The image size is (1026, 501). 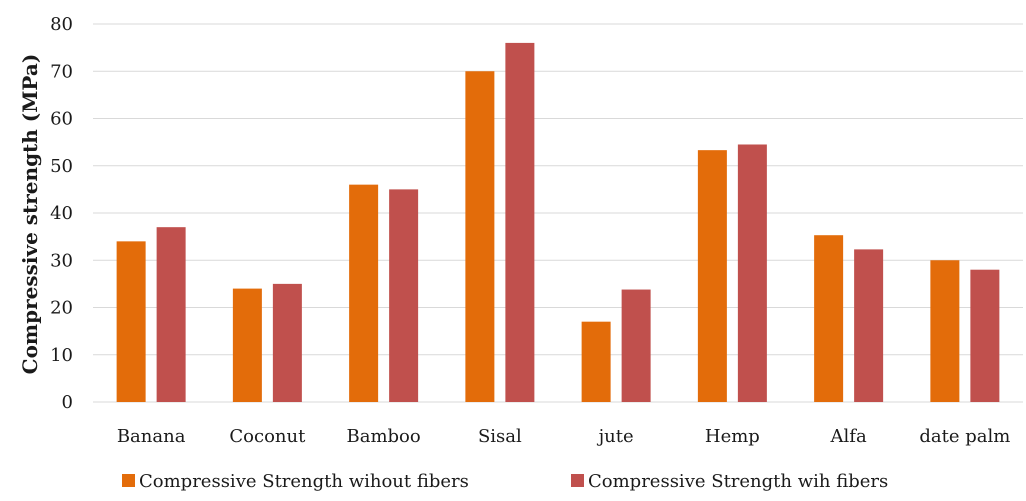 I want to click on x-category-label: Sisal, so click(x=500, y=436).